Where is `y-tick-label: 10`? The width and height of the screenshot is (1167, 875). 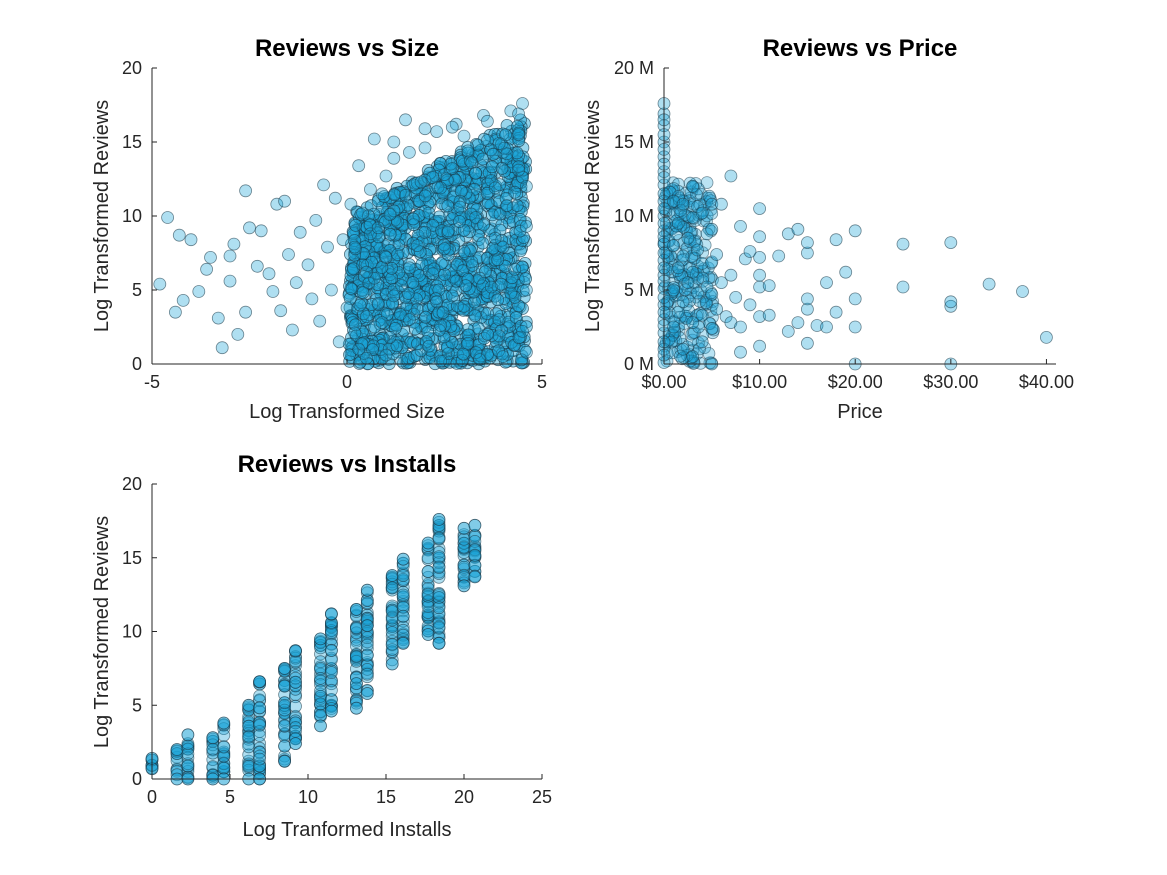 y-tick-label: 10 is located at coordinates (132, 632).